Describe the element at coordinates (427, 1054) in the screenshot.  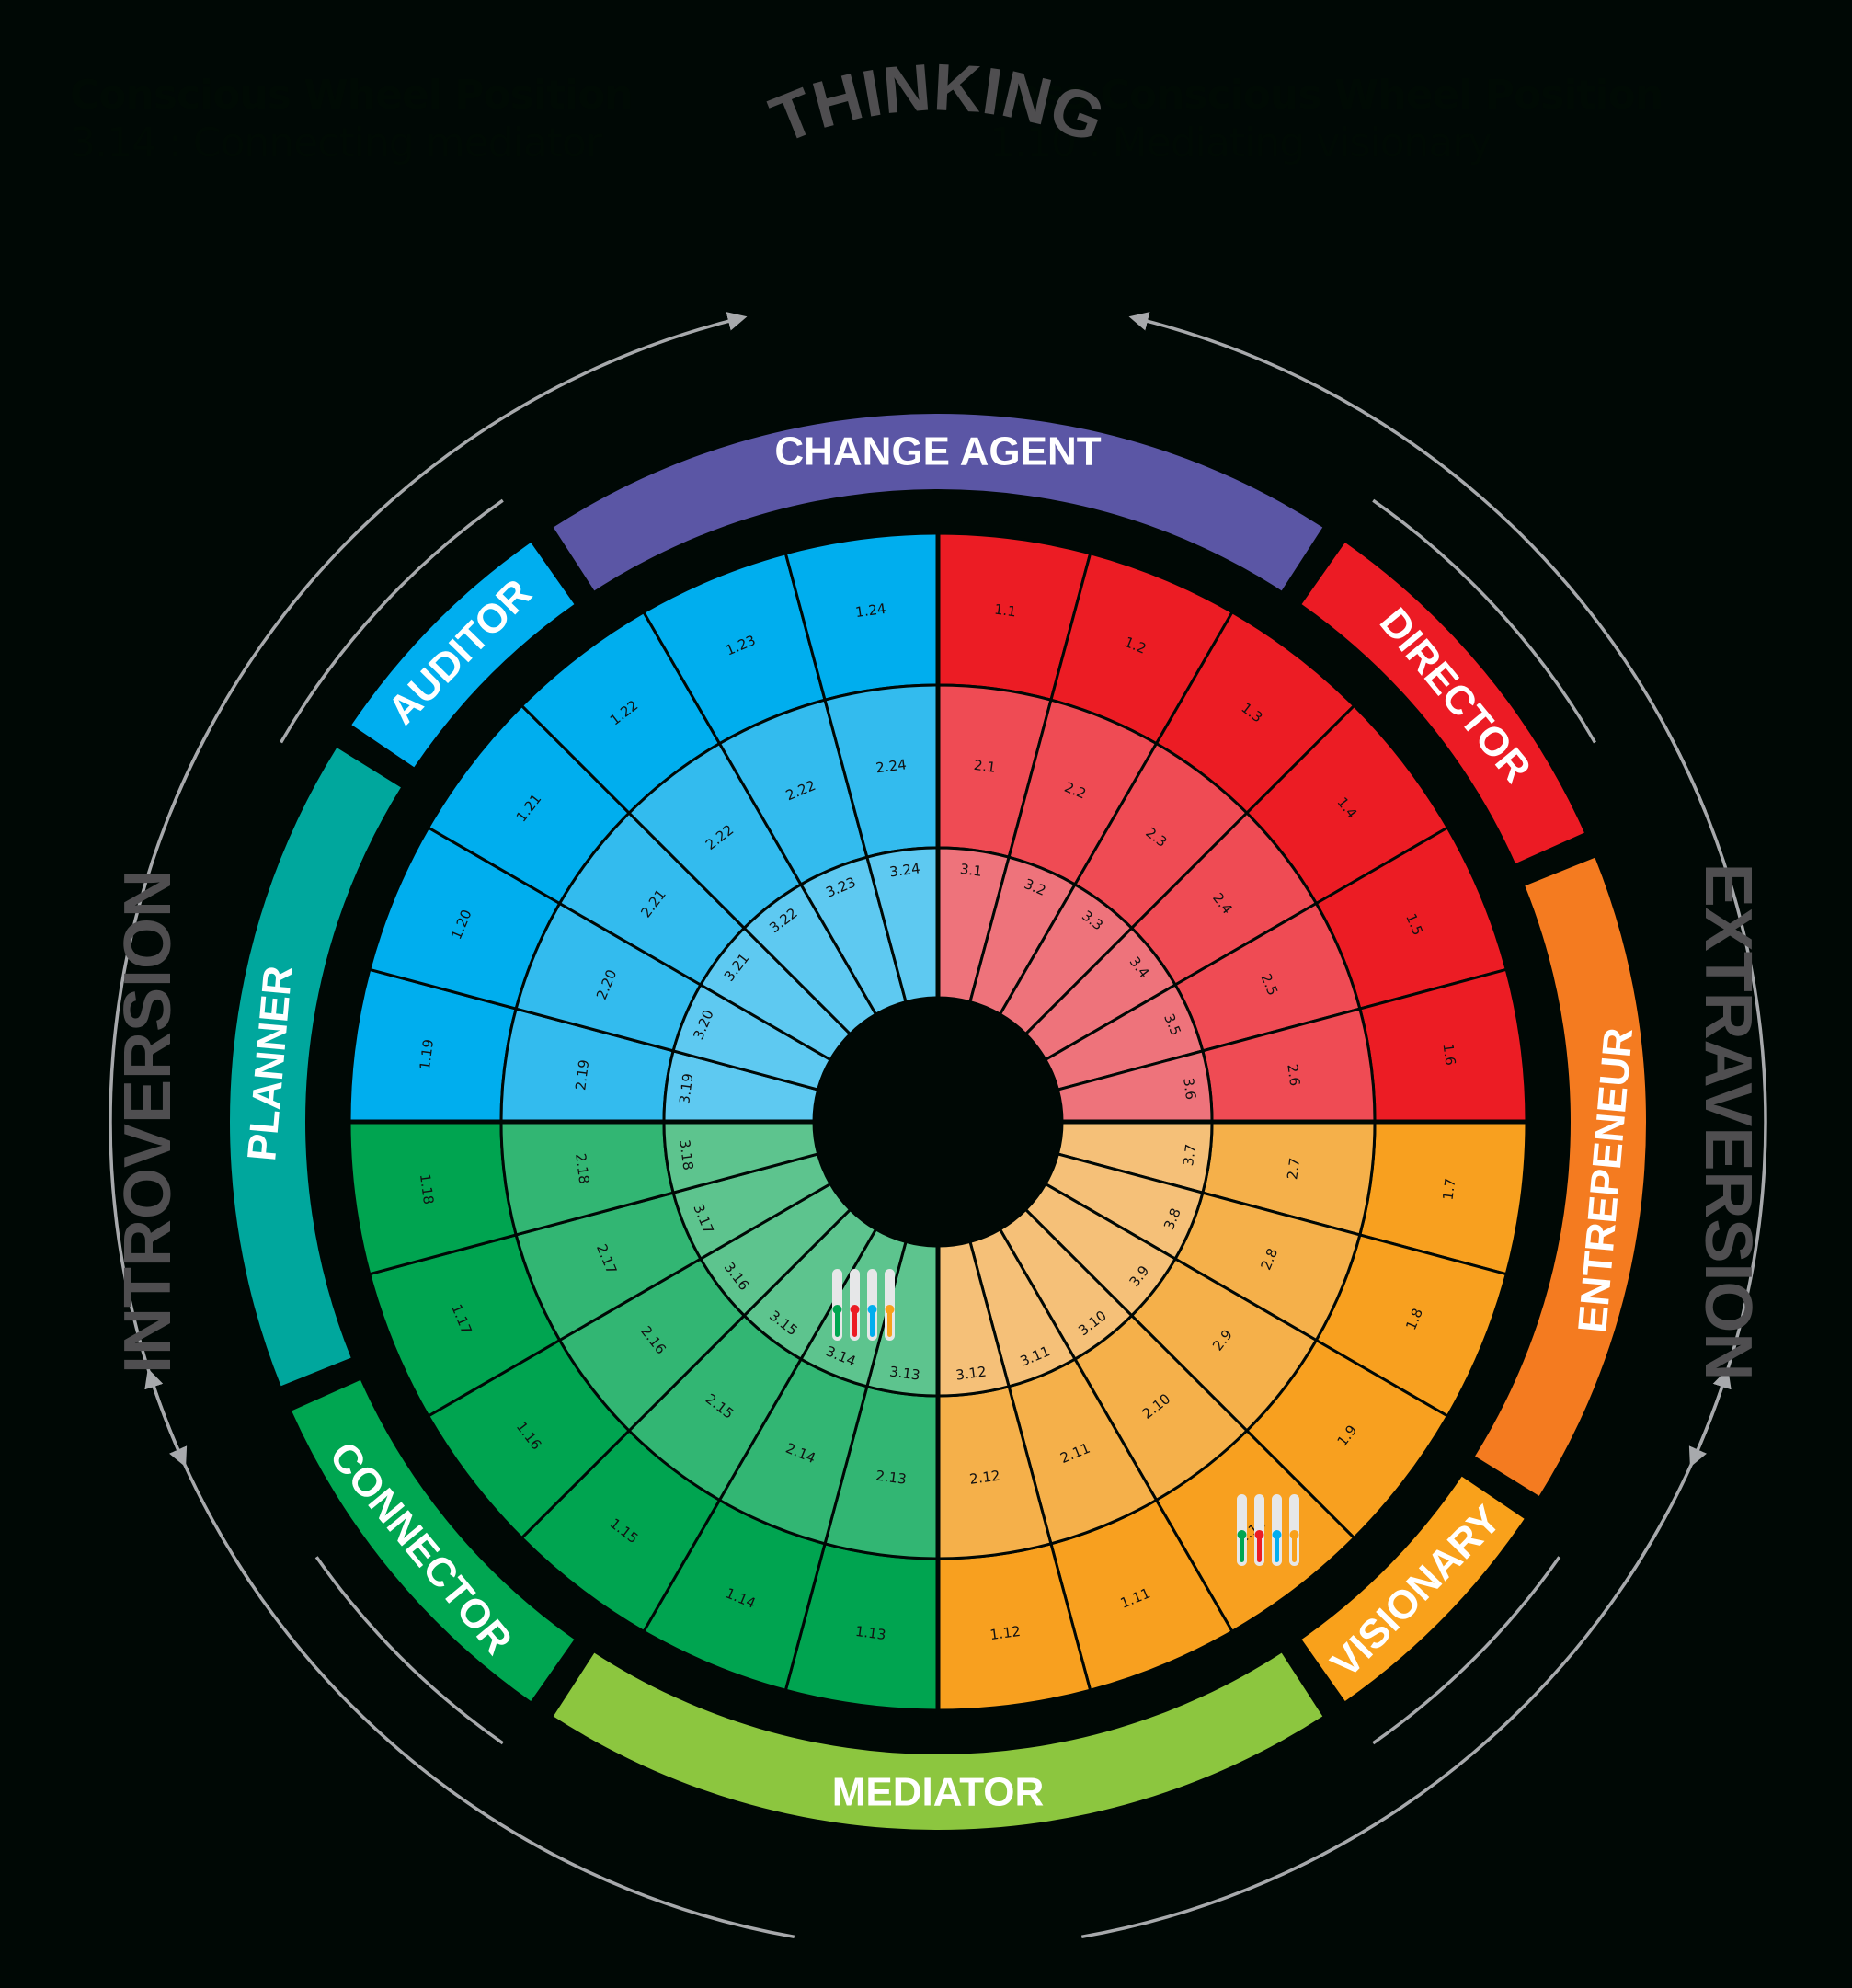
I see `segment-label: 1.19` at that location.